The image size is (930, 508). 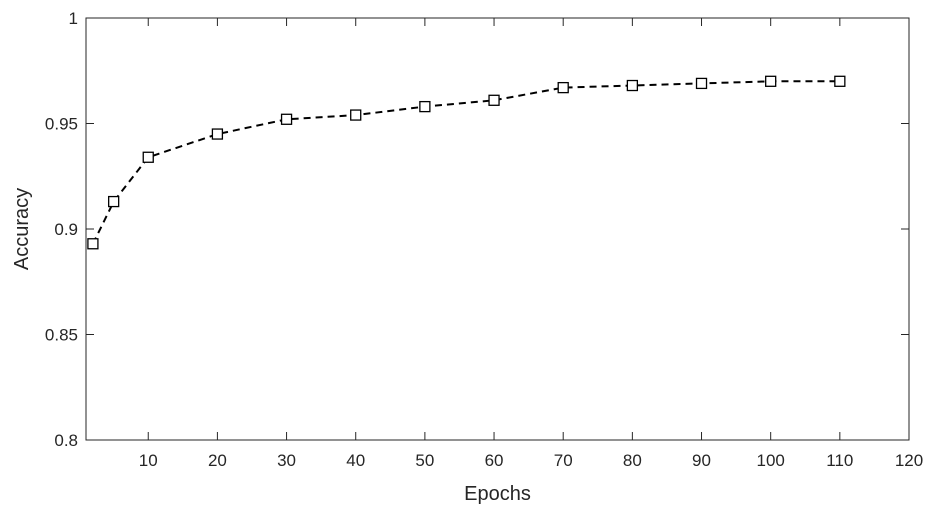 What do you see at coordinates (22, 229) in the screenshot?
I see `y-axis-label: Accuracy` at bounding box center [22, 229].